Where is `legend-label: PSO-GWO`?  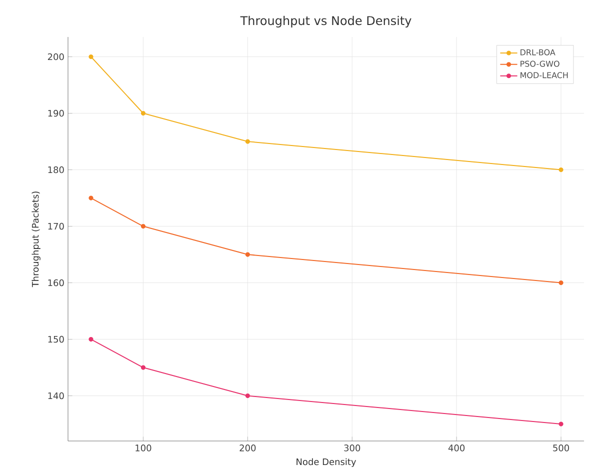 legend-label: PSO-GWO is located at coordinates (540, 63).